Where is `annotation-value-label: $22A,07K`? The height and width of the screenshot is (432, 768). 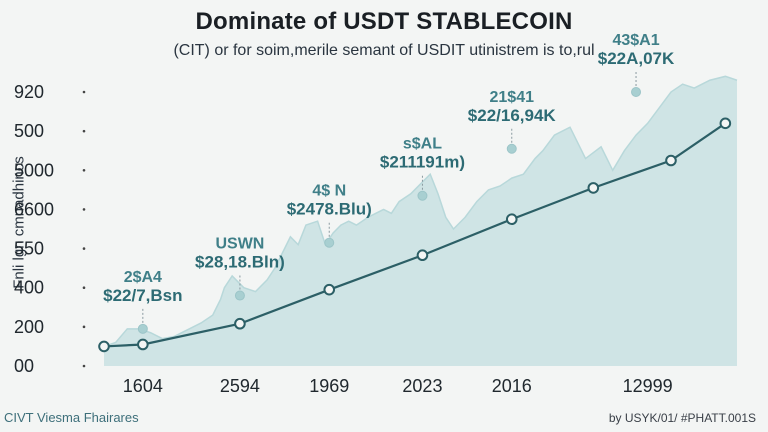 annotation-value-label: $22A,07K is located at coordinates (636, 58).